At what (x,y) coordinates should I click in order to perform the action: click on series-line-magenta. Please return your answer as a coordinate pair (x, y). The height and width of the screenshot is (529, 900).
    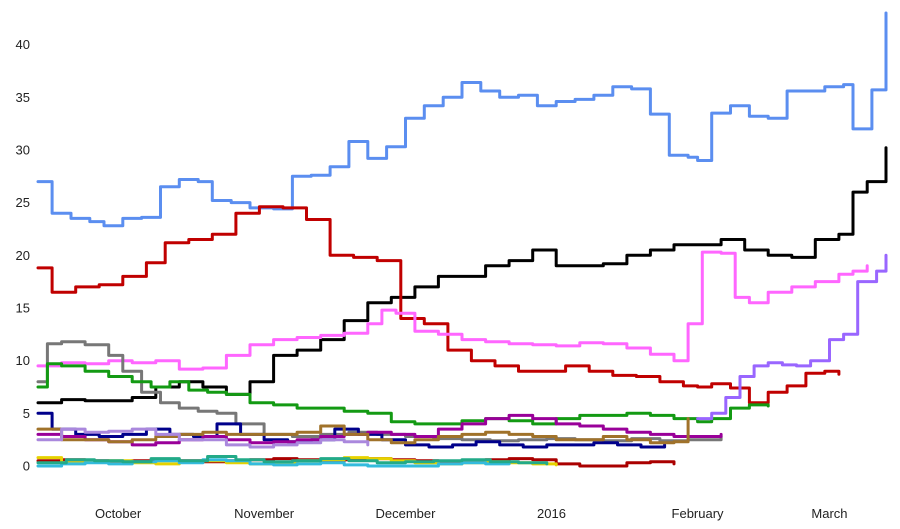
    Looking at the image, I should click on (379, 430).